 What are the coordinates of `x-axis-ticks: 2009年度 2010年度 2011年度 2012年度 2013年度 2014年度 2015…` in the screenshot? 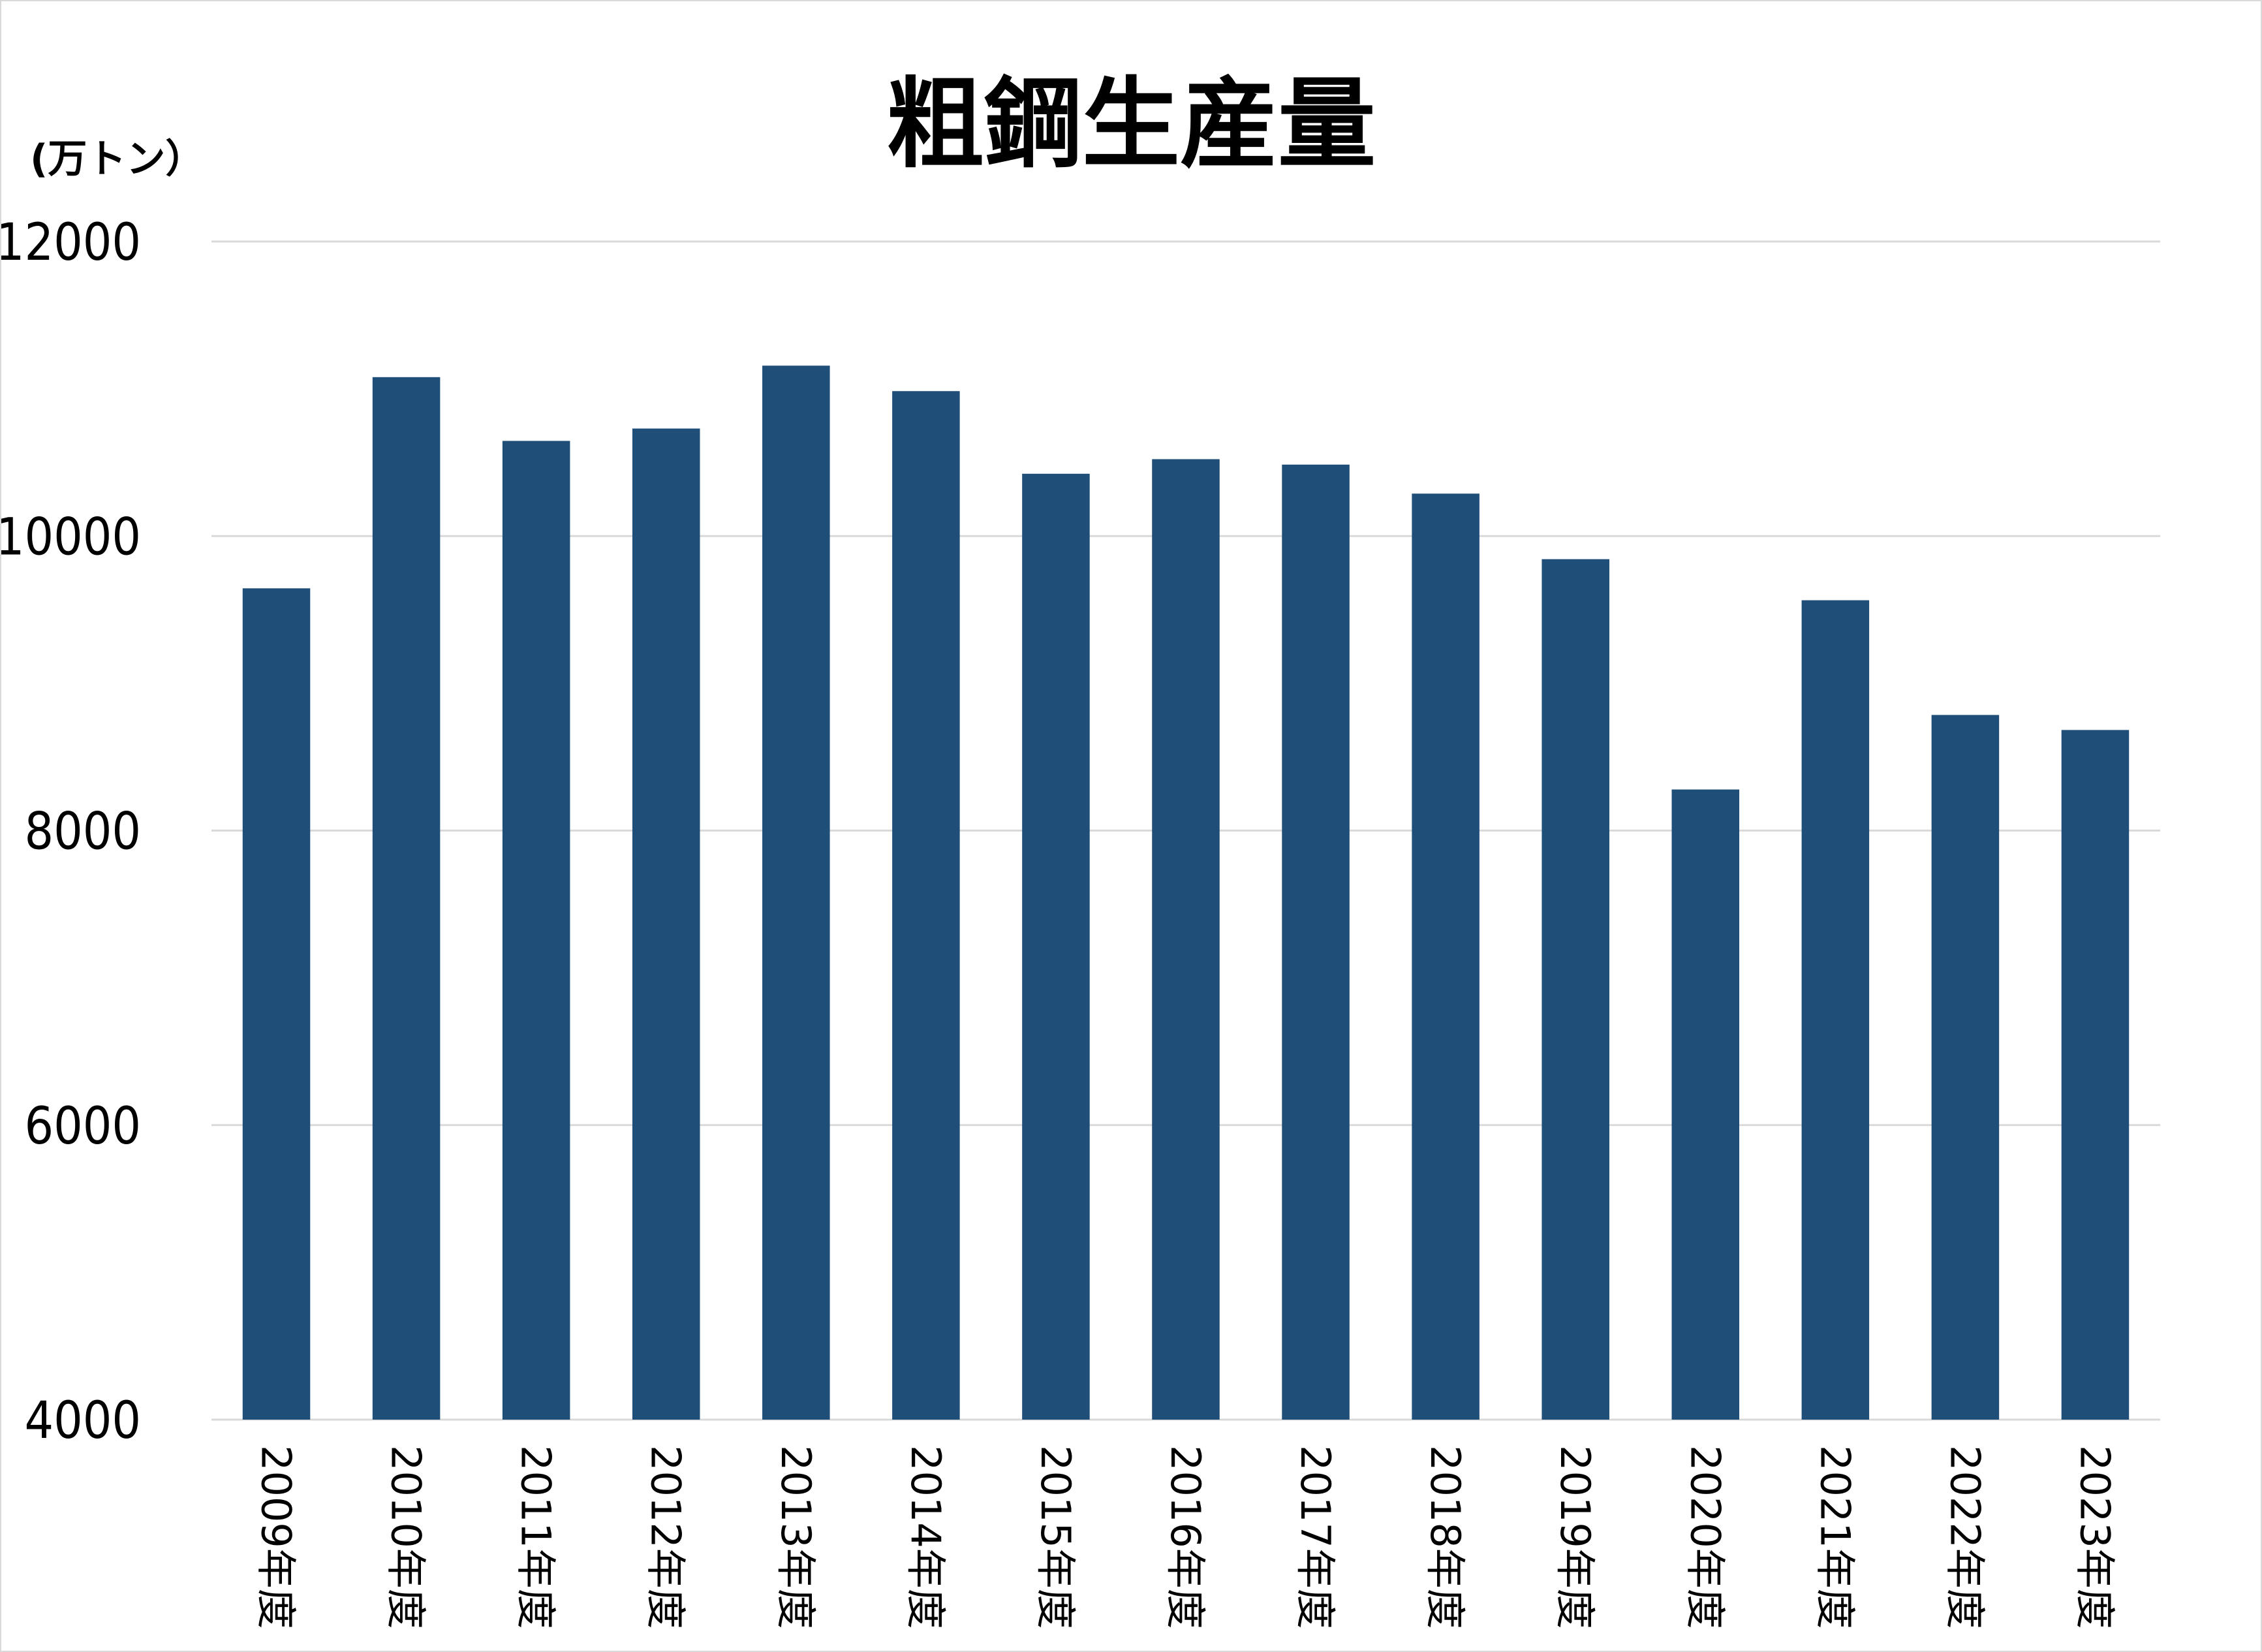 It's located at (1186, 1537).